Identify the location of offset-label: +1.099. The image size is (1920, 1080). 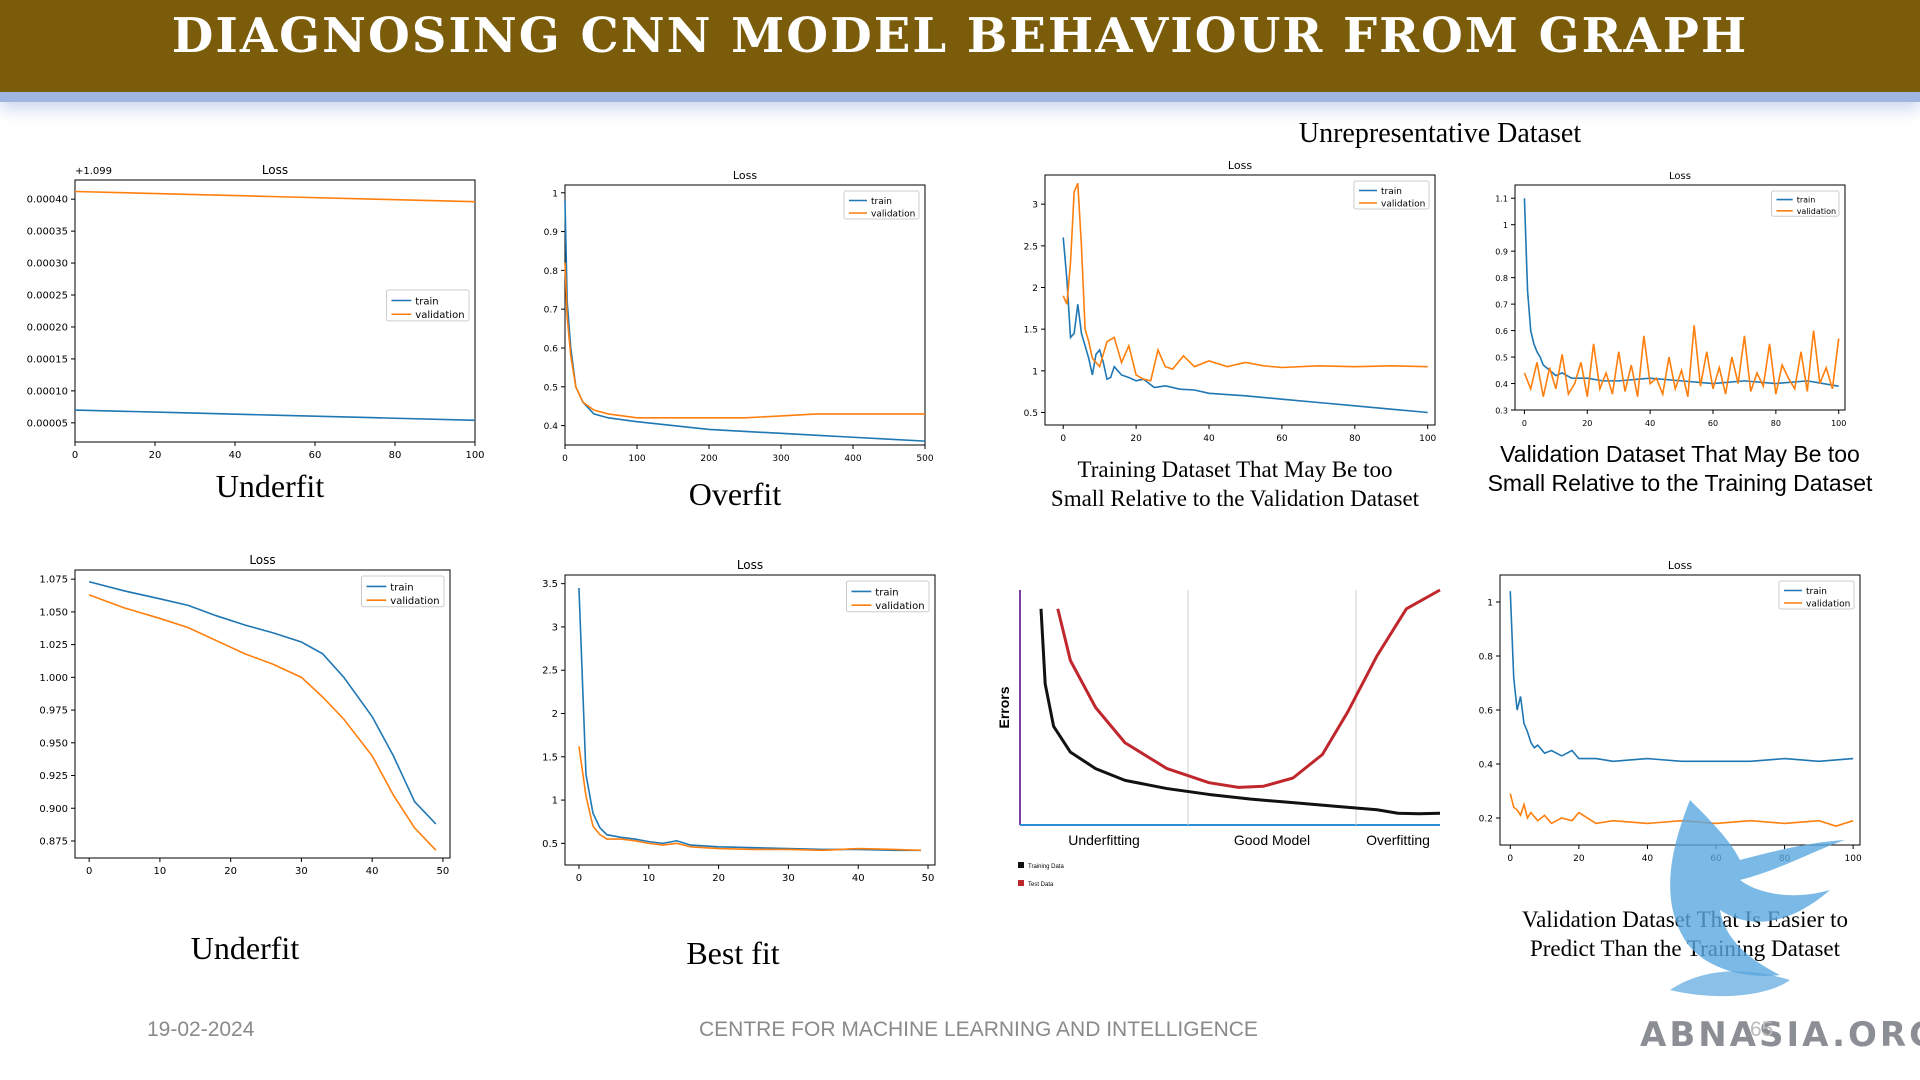
(93, 171).